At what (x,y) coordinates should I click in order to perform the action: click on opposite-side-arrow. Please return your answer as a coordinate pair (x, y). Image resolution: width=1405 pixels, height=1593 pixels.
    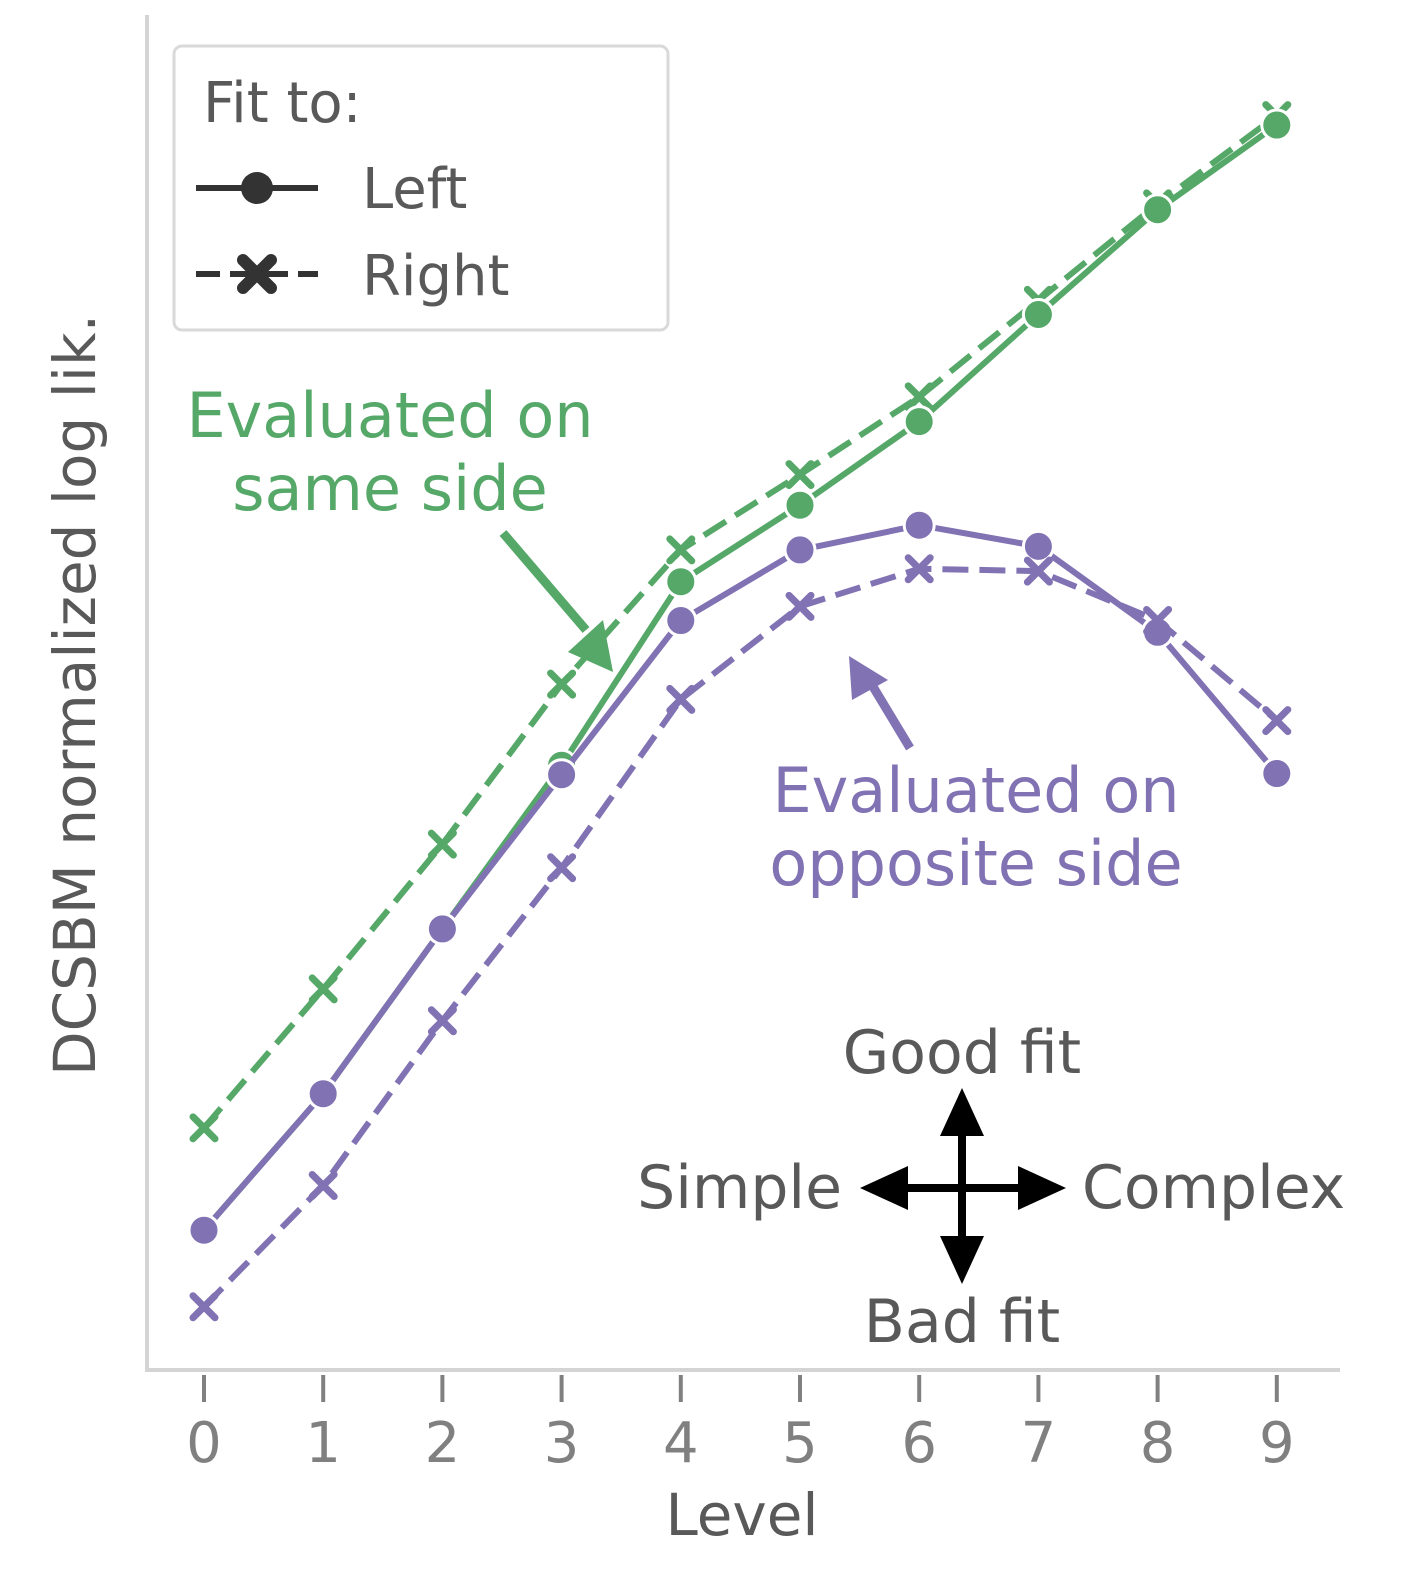
    Looking at the image, I should click on (881, 703).